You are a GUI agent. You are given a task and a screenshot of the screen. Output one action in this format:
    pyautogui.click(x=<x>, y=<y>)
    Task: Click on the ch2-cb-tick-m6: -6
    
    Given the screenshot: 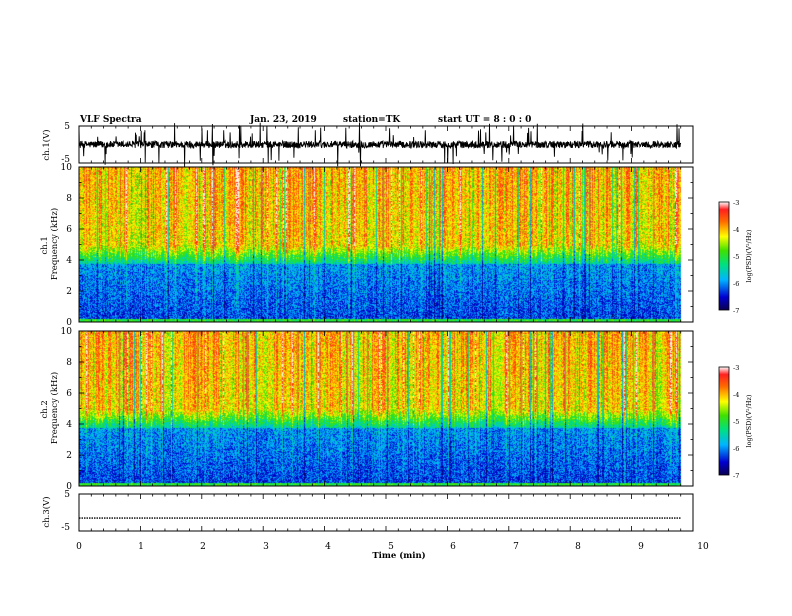 What is the action you would take?
    pyautogui.click(x=736, y=449)
    